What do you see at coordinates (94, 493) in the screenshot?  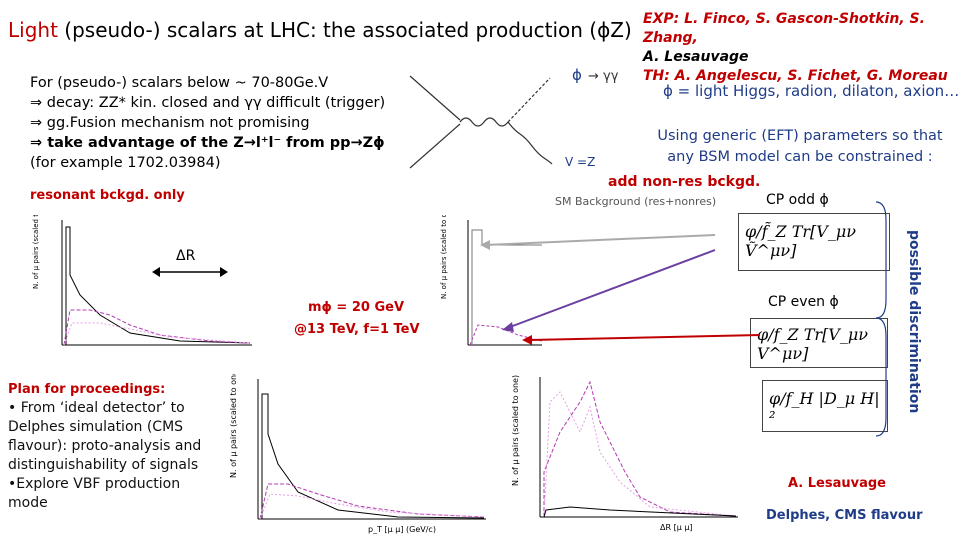 I see `plan-item-2: •Explore VBF production mode` at bounding box center [94, 493].